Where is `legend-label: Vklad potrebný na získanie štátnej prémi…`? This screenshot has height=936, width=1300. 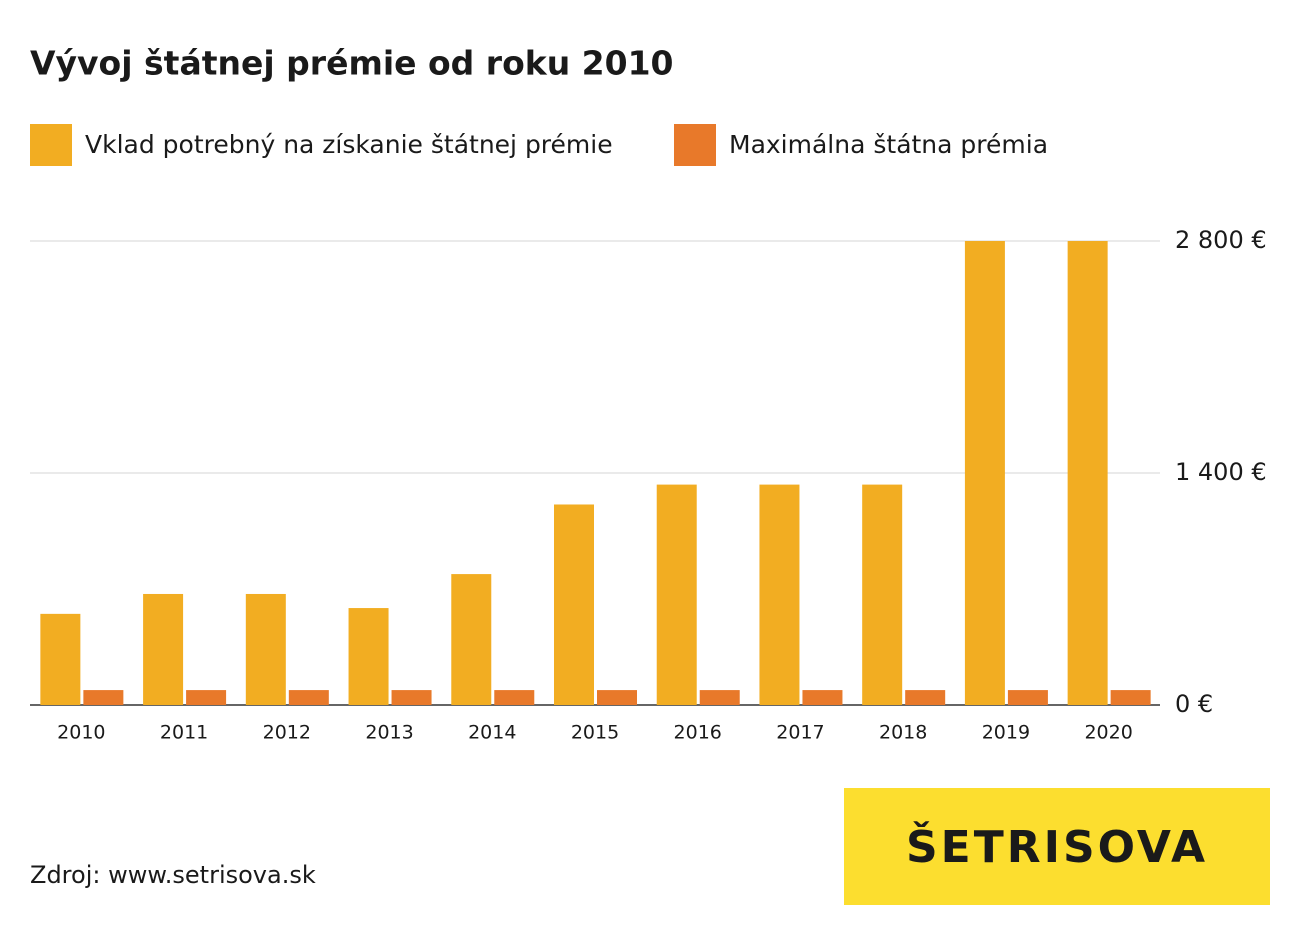
legend-label: Vklad potrebný na získanie štátnej prémi… is located at coordinates (349, 144).